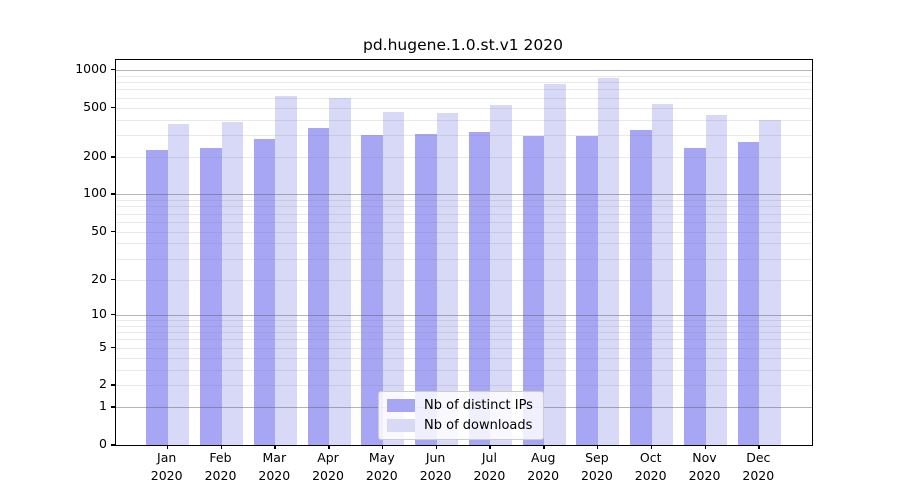 The width and height of the screenshot is (900, 500). Describe the element at coordinates (95, 156) in the screenshot. I see `y-tick-label: 200` at that location.